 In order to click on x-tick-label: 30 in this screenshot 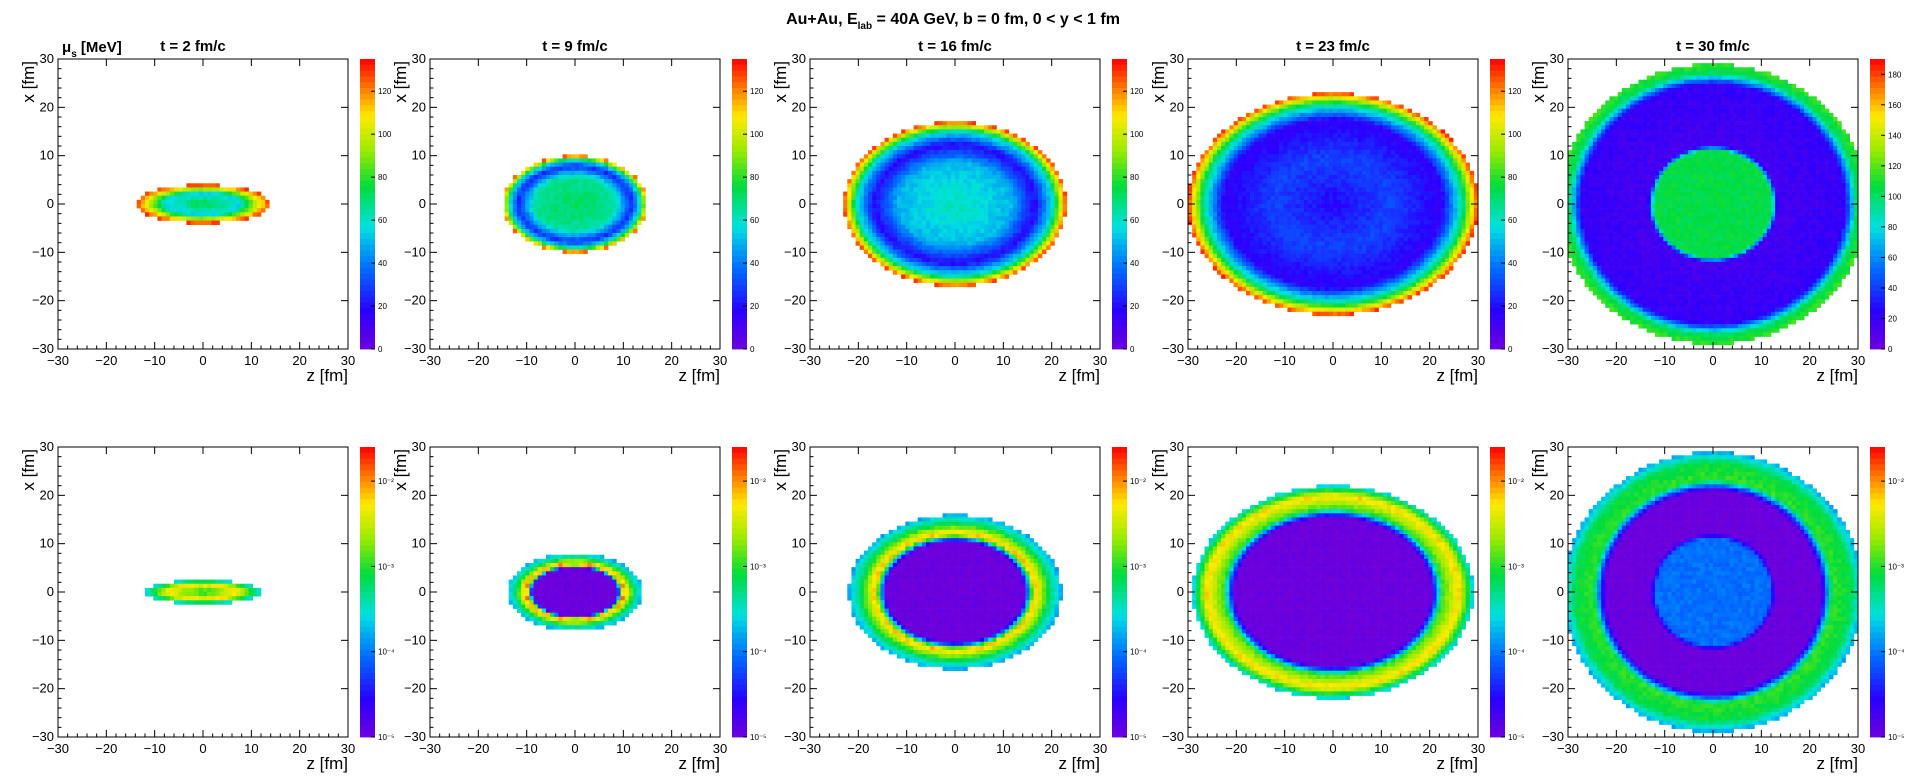, I will do `click(348, 360)`.